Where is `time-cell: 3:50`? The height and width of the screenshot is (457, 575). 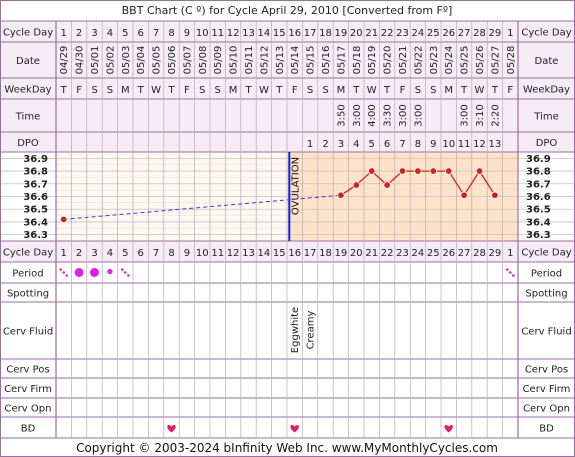 time-cell: 3:50 is located at coordinates (341, 115).